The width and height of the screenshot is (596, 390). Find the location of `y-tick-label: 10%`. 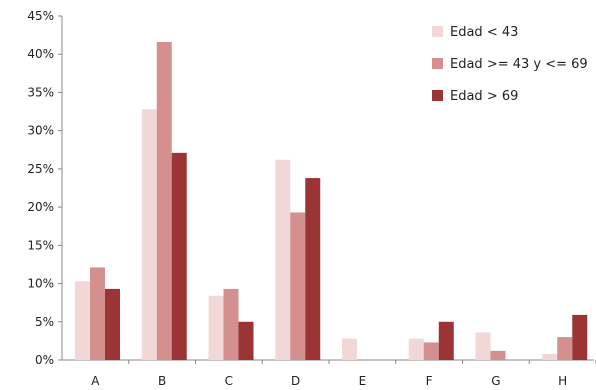

y-tick-label: 10% is located at coordinates (40, 284).